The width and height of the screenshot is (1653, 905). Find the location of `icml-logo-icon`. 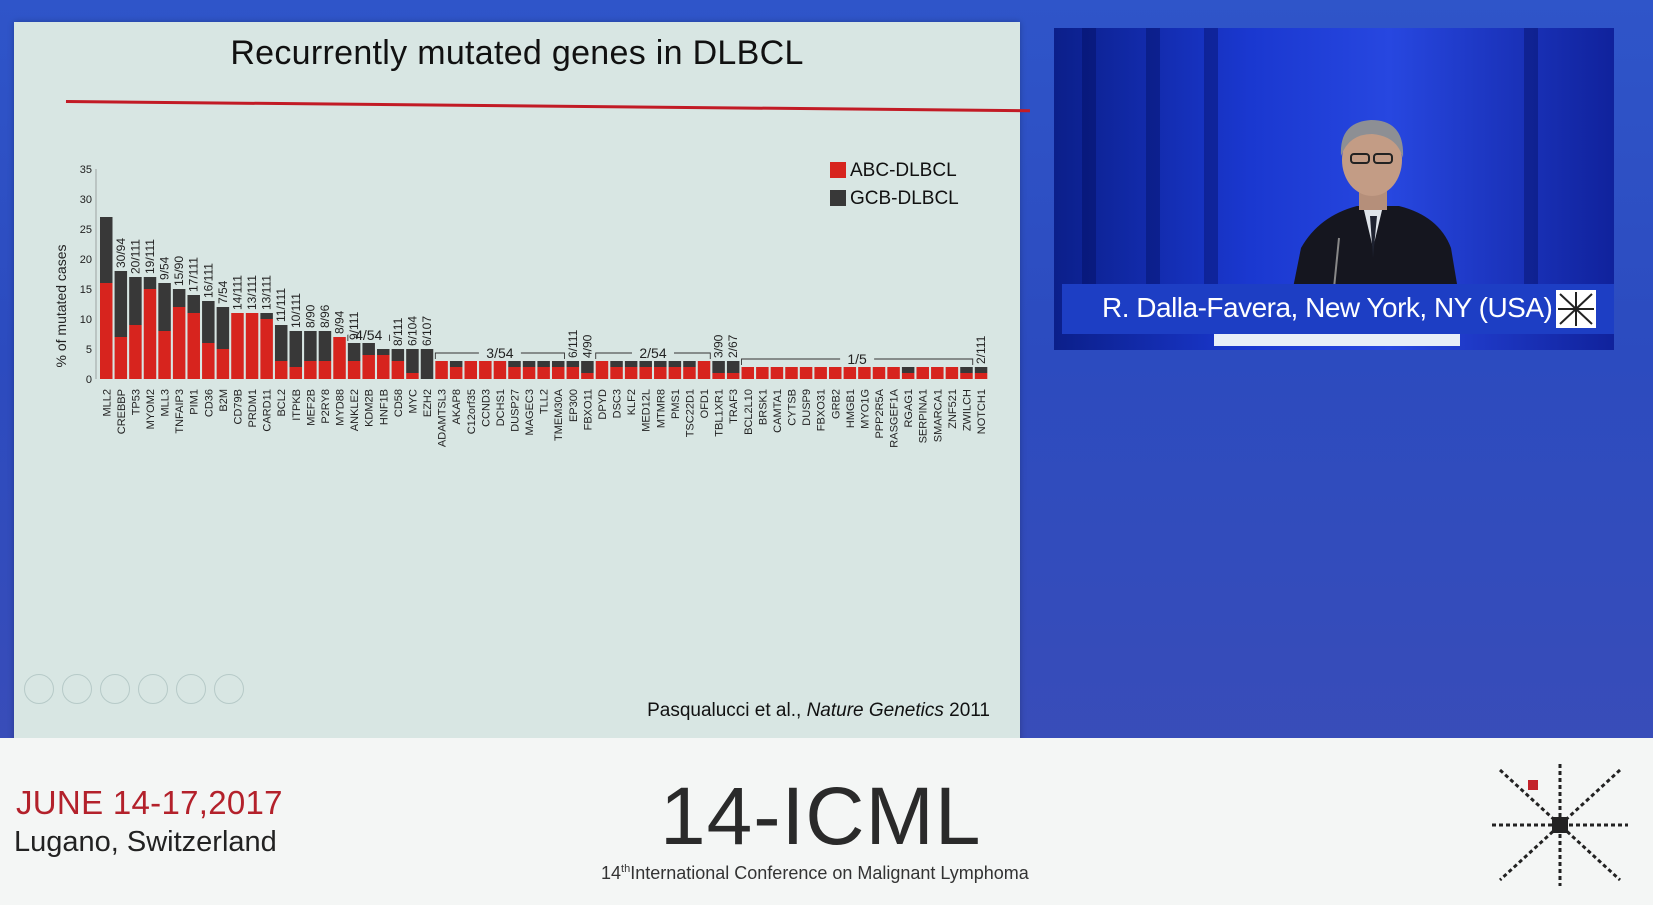

icml-logo-icon is located at coordinates (1560, 825).